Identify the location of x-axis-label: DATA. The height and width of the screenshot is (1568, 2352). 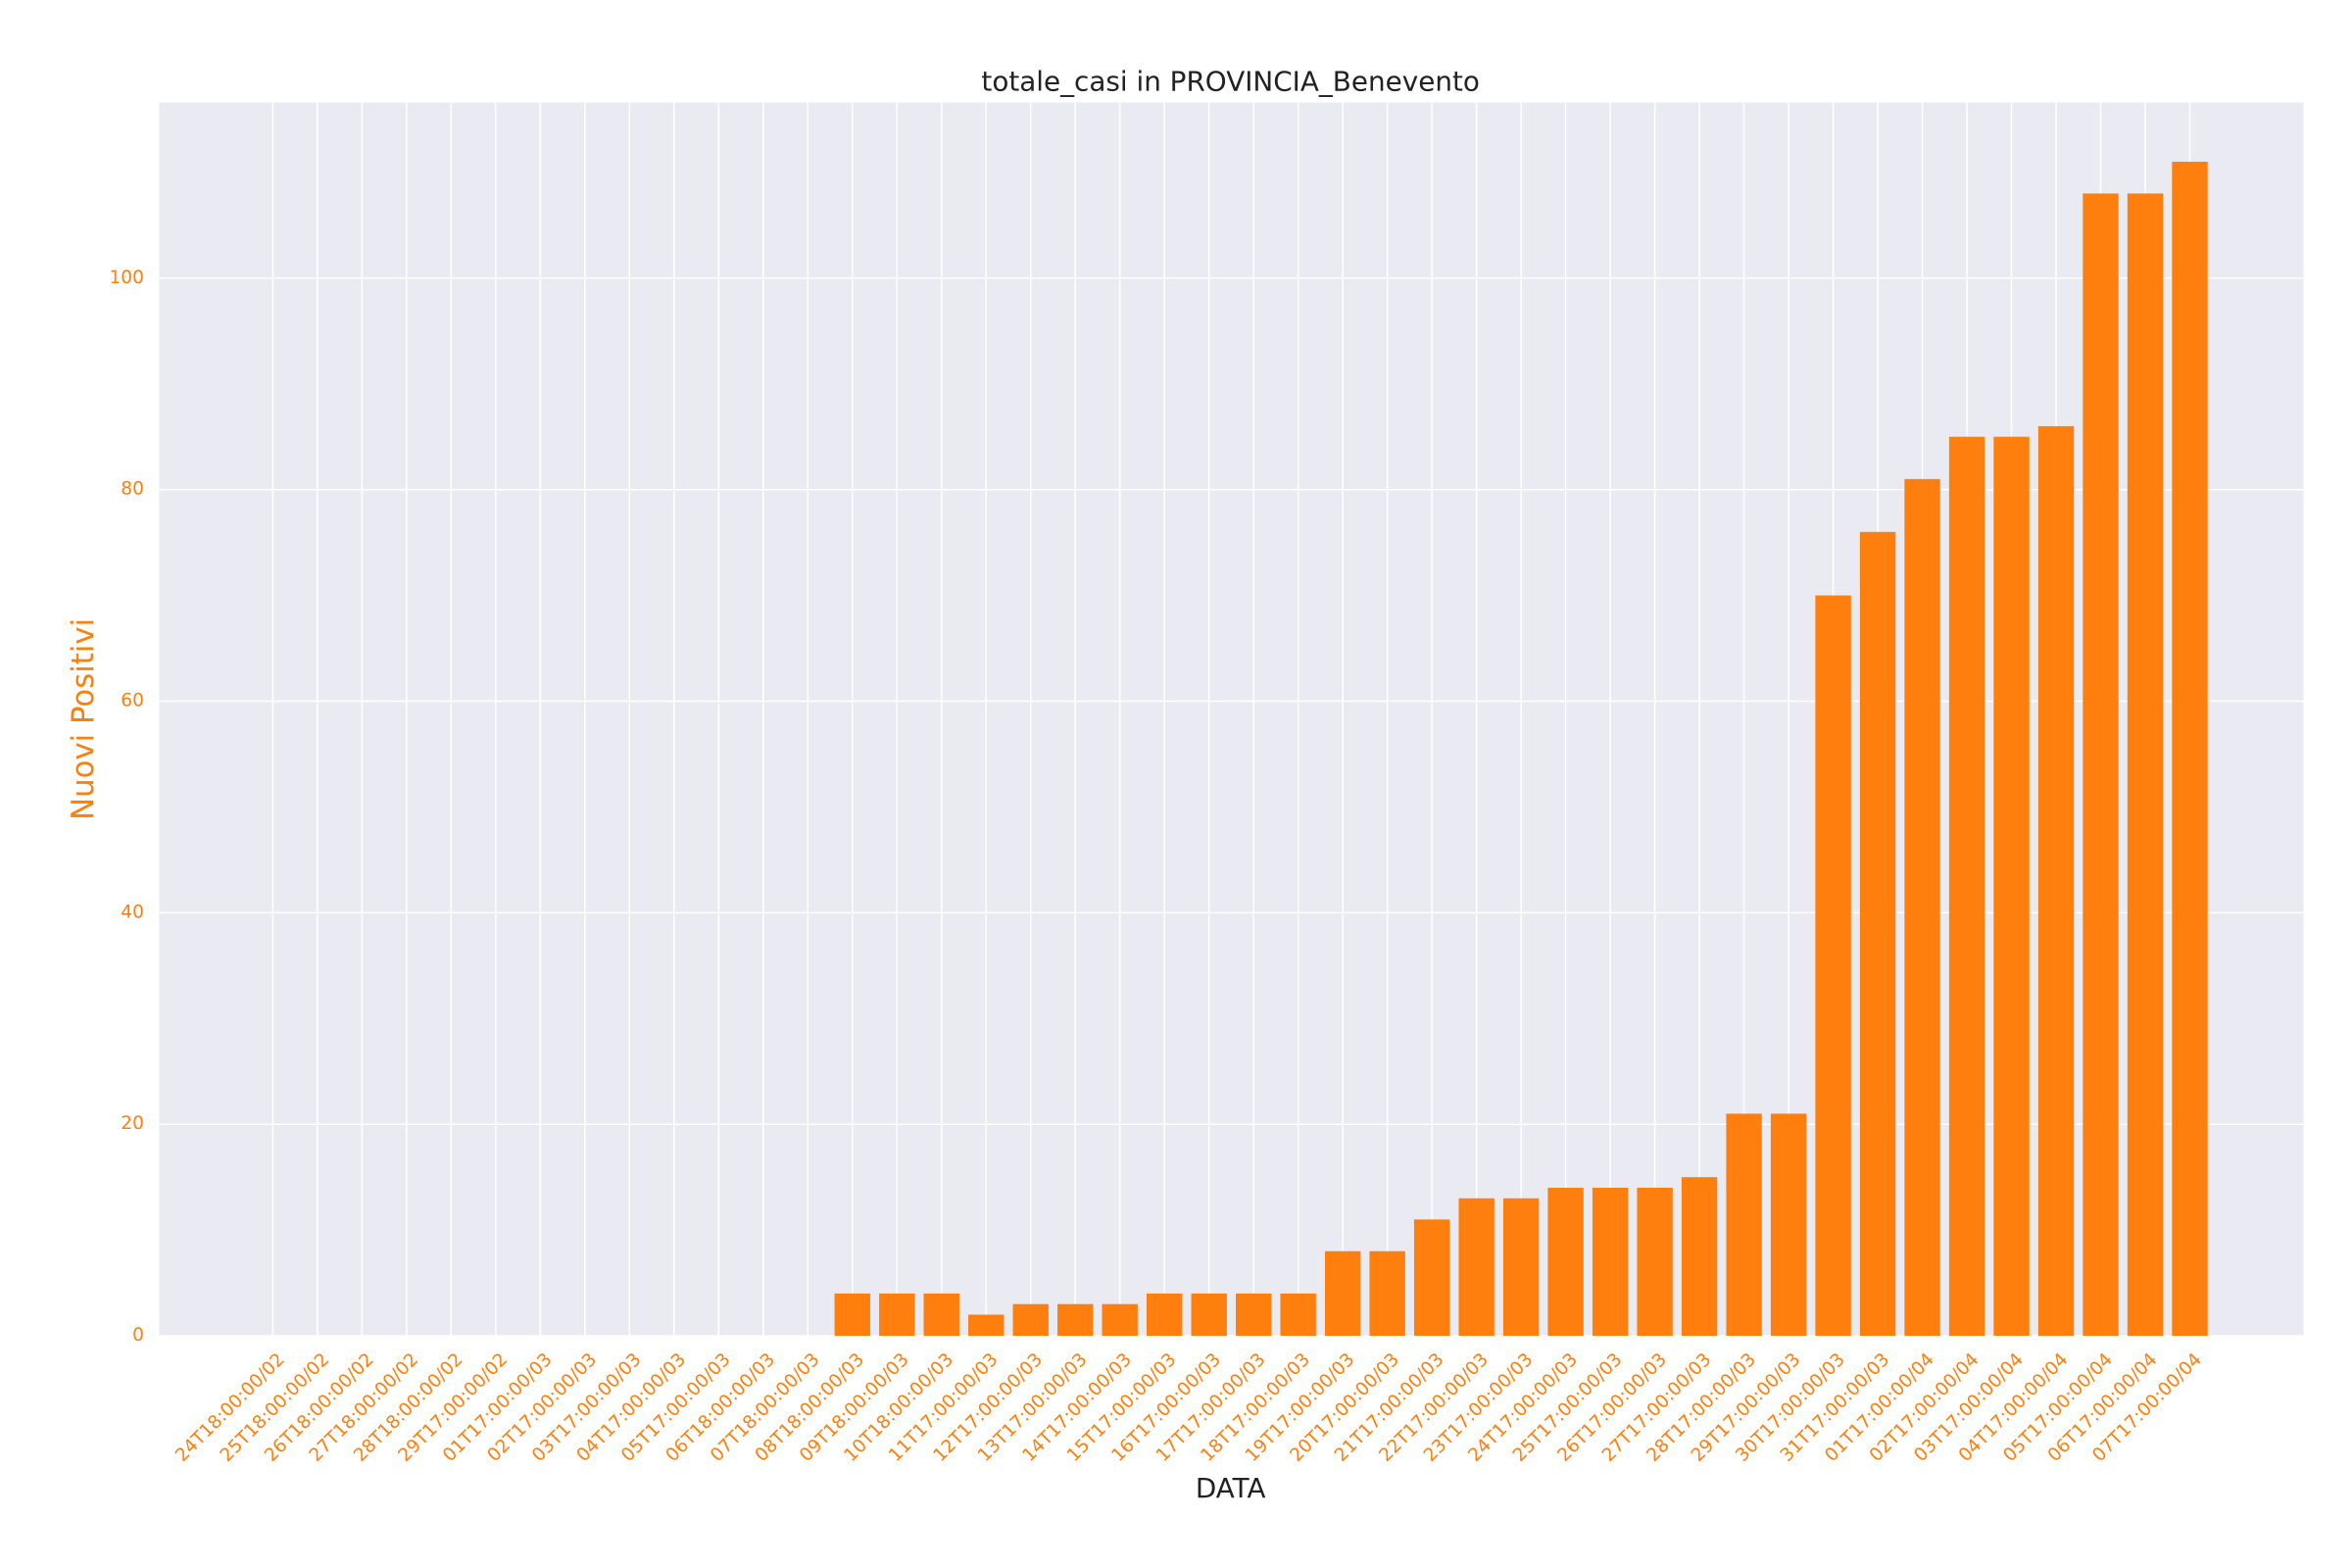
(1231, 1488).